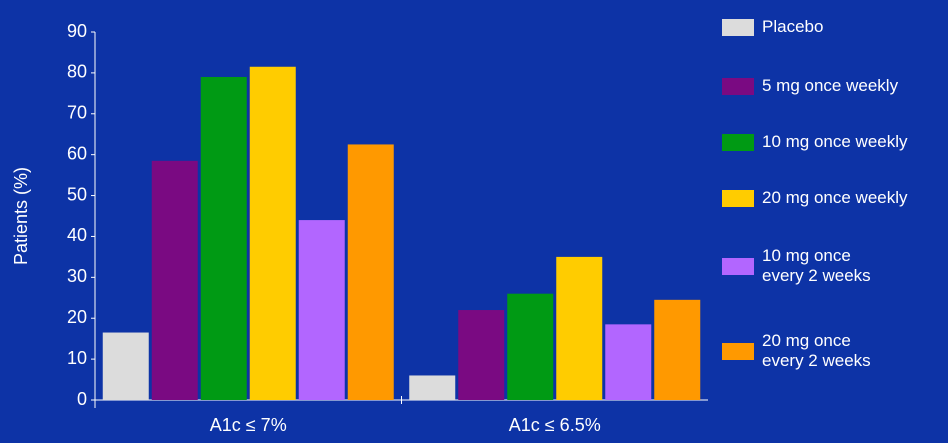 The height and width of the screenshot is (443, 948). I want to click on legend-label: 20 mg once every 2 weeks, so click(816, 350).